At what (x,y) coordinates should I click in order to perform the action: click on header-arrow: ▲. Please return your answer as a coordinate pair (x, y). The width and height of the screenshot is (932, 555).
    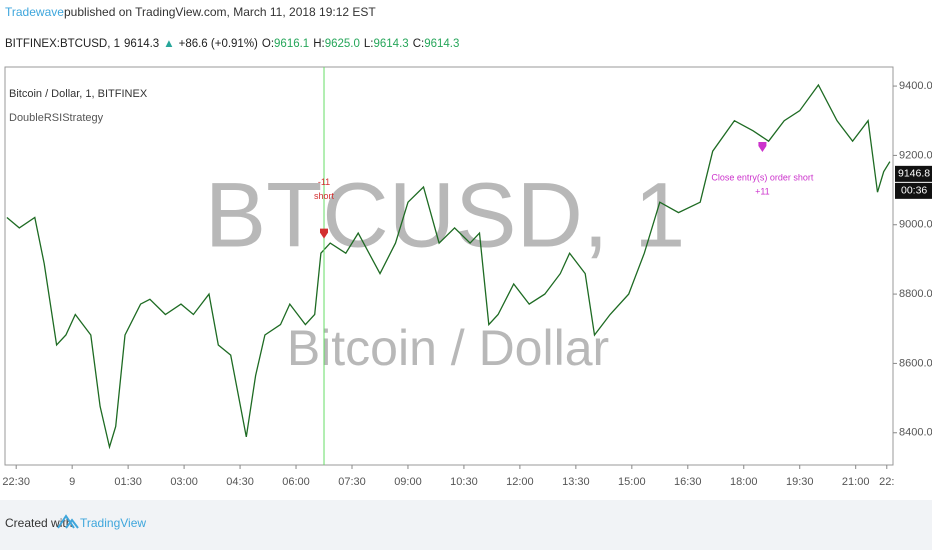
    Looking at the image, I should click on (168, 44).